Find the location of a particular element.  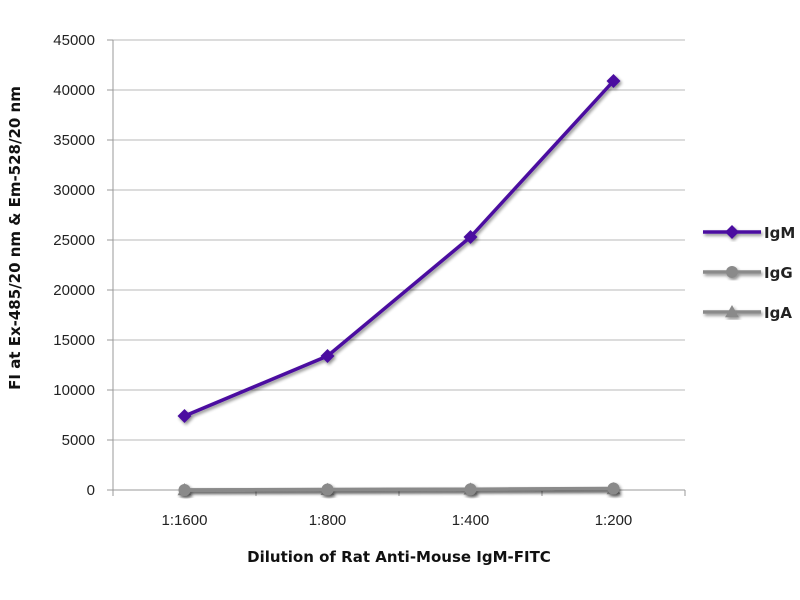

x-tick-label: 1:200 is located at coordinates (614, 520).